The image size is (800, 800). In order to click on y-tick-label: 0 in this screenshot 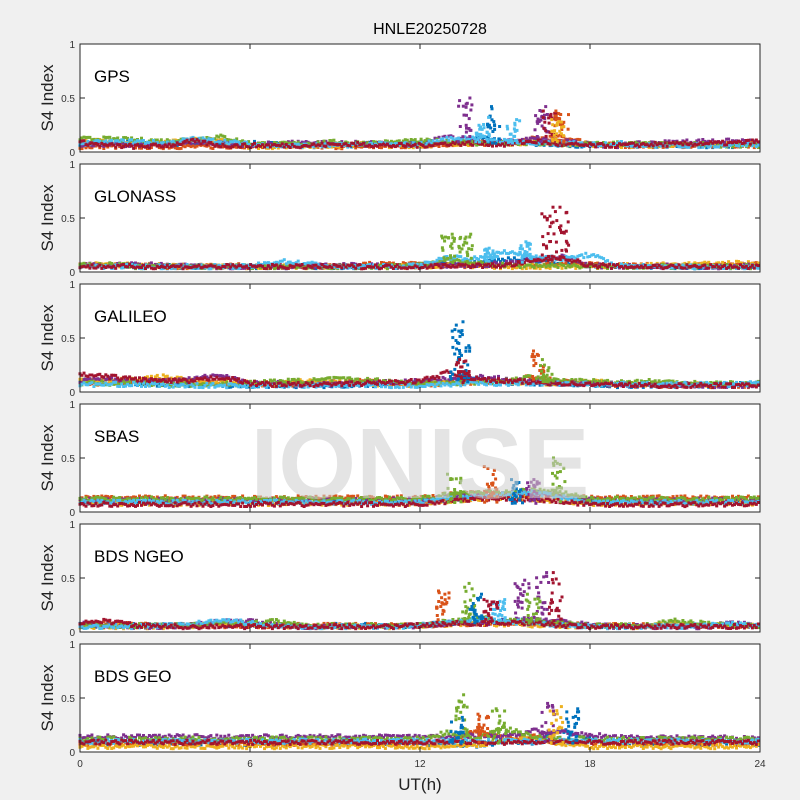, I will do `click(72, 153)`.